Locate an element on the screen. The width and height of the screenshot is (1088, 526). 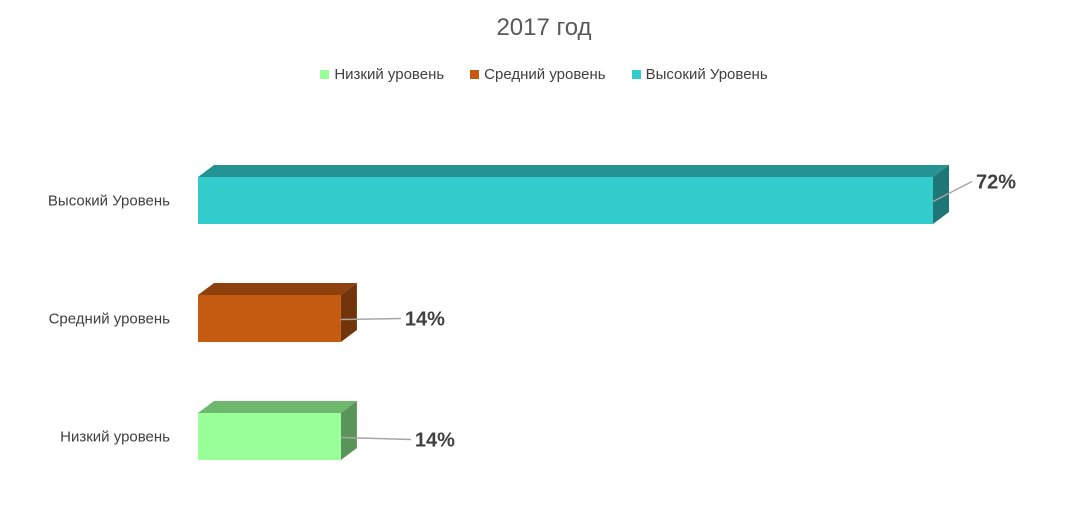
bar-side-high is located at coordinates (941, 194).